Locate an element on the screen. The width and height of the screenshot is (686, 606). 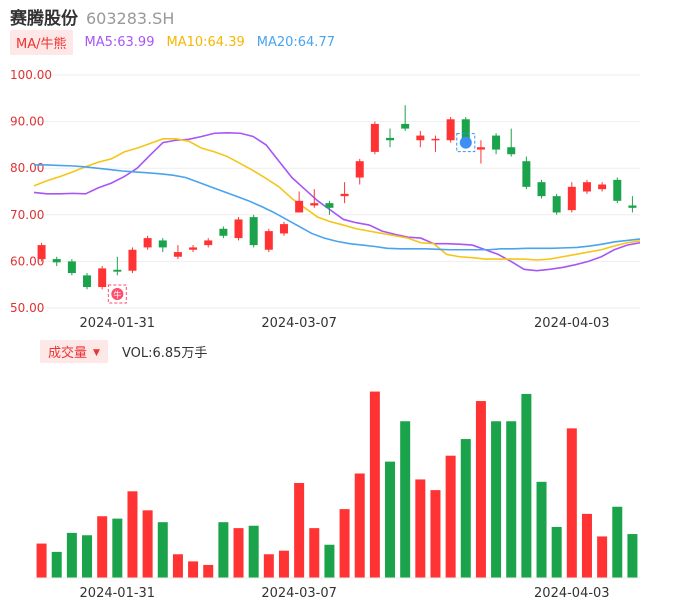
bear-badge-icon: 牛 is located at coordinates (117, 294).